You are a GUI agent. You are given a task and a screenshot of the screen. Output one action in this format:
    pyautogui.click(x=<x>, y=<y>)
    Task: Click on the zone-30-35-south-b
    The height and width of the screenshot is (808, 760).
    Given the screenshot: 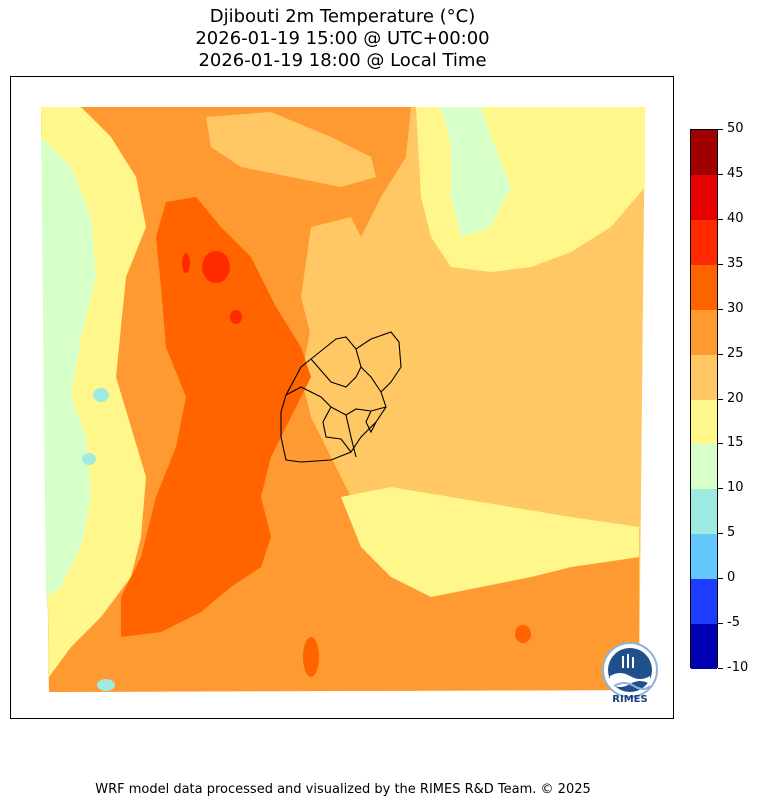 What is the action you would take?
    pyautogui.click(x=523, y=634)
    